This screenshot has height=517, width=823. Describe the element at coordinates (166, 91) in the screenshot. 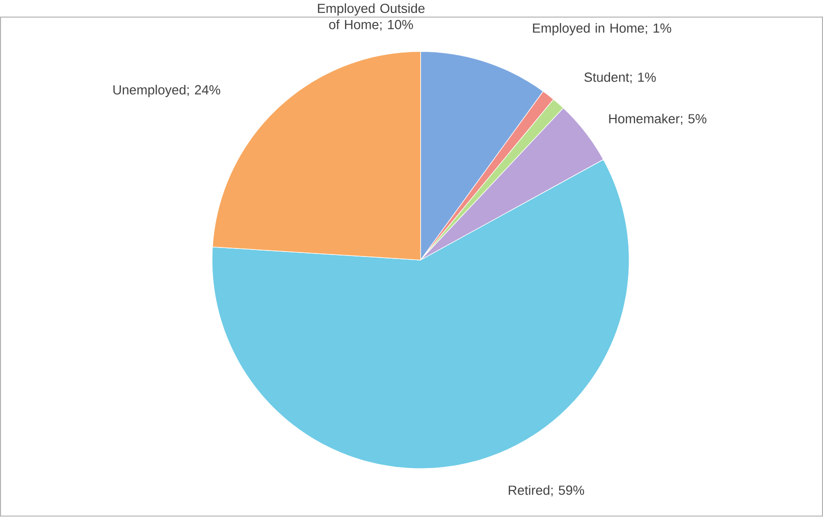

I see `slice-label: Unemployed; 24%` at that location.